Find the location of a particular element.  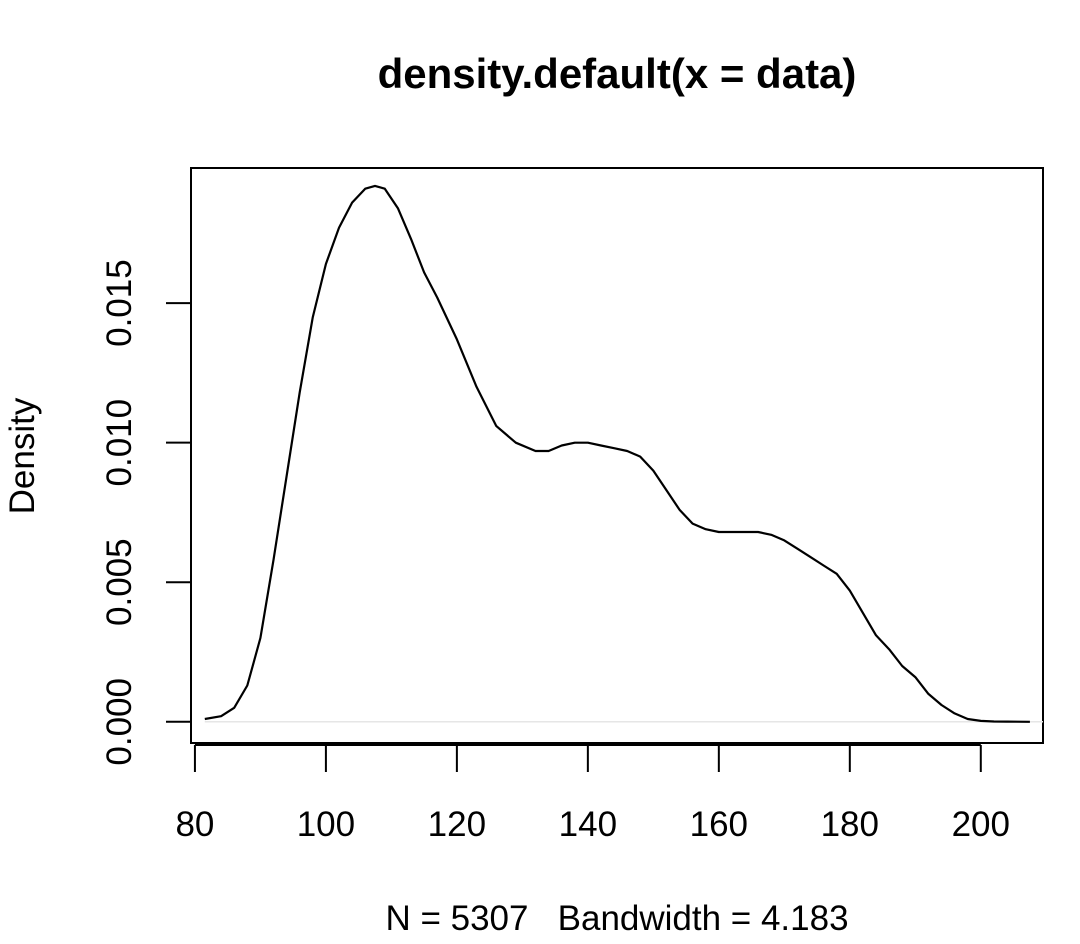

x-tick-label: 120 is located at coordinates (457, 824).